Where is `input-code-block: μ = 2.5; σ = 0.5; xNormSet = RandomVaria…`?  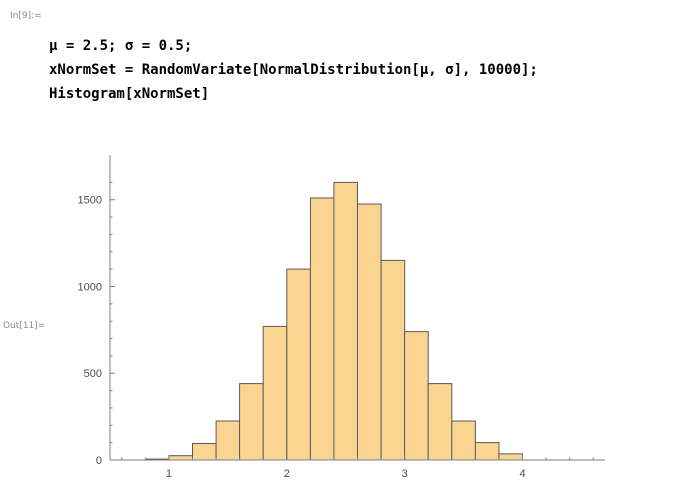 input-code-block: μ = 2.5; σ = 0.5; xNormSet = RandomVaria… is located at coordinates (293, 70).